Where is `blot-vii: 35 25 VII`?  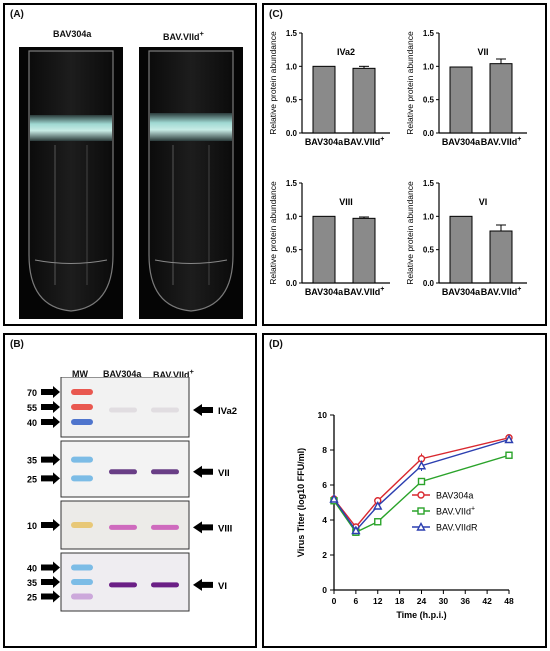
blot-vii: 35 25 VII is located at coordinates (128, 469).